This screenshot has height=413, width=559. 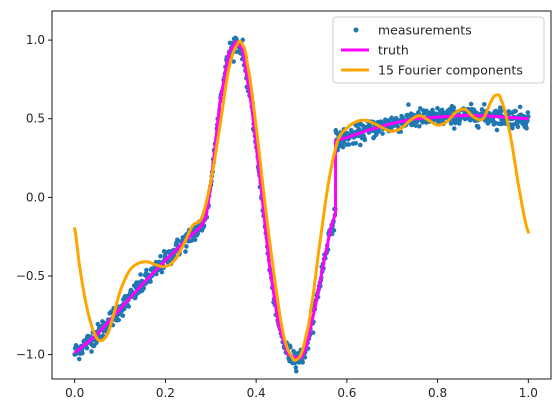 What do you see at coordinates (450, 70) in the screenshot?
I see `legend-label: 15 Fourier components` at bounding box center [450, 70].